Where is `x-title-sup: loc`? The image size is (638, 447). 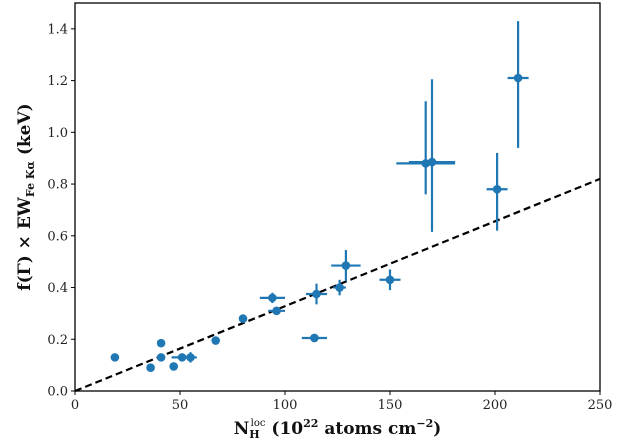 x-title-sup: loc is located at coordinates (258, 423).